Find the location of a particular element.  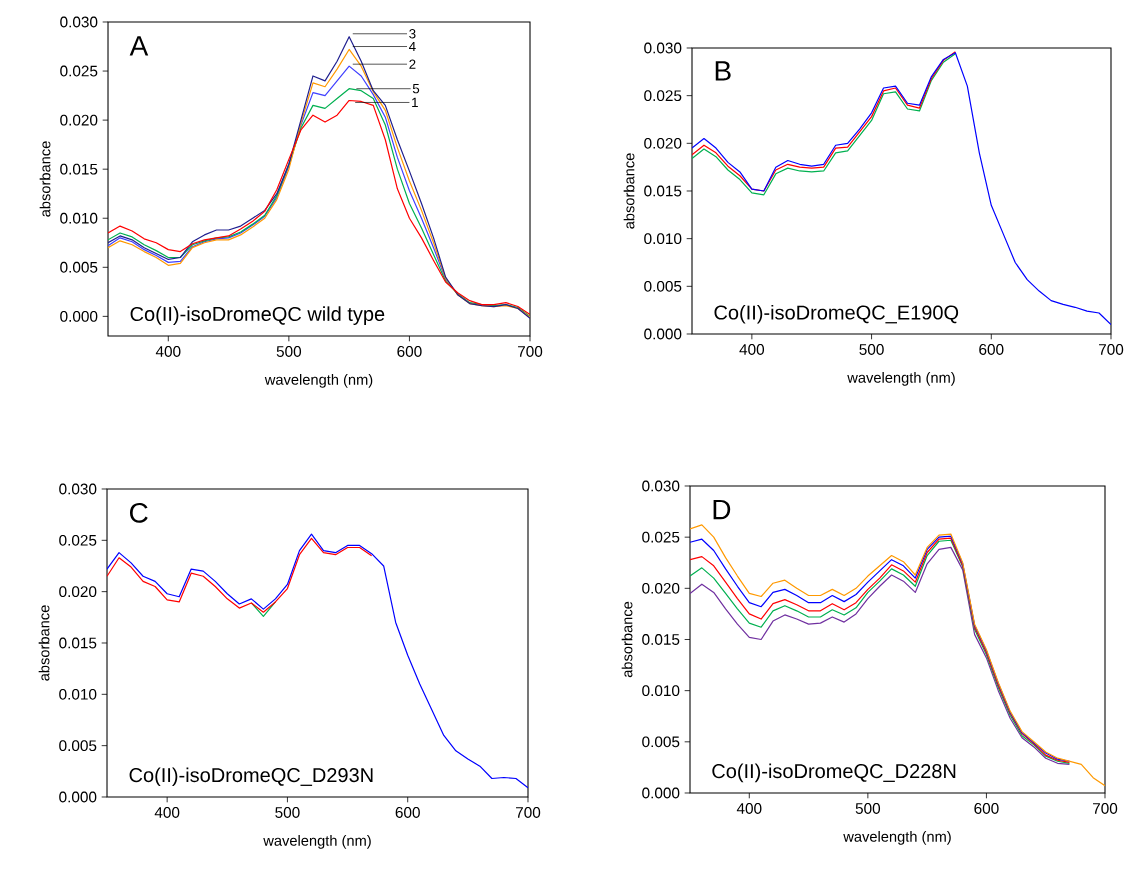

text: Co(II)-isoDromeQC_D228N is located at coordinates (834, 773).